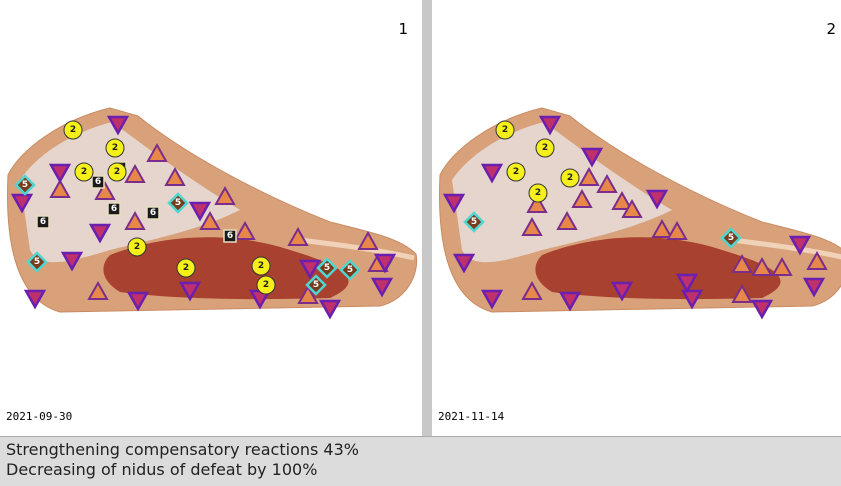  What do you see at coordinates (182, 449) in the screenshot?
I see `status-line: Strengthening compensatory reactions 43%` at bounding box center [182, 449].